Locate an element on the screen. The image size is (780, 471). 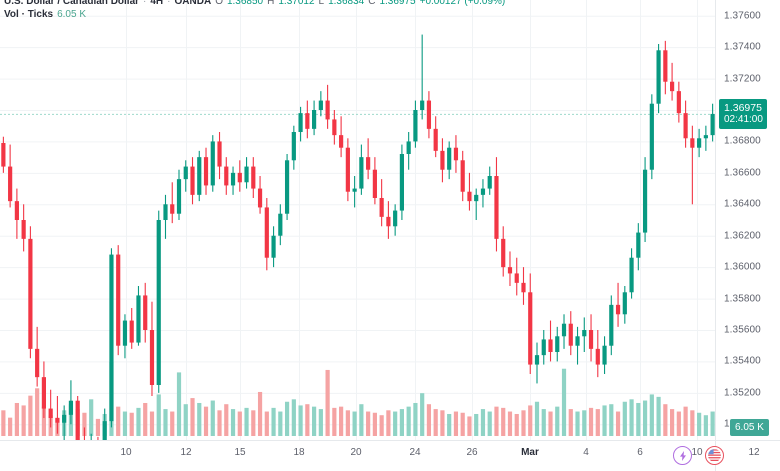
price-tick: 1.37600 is located at coordinates (742, 16).